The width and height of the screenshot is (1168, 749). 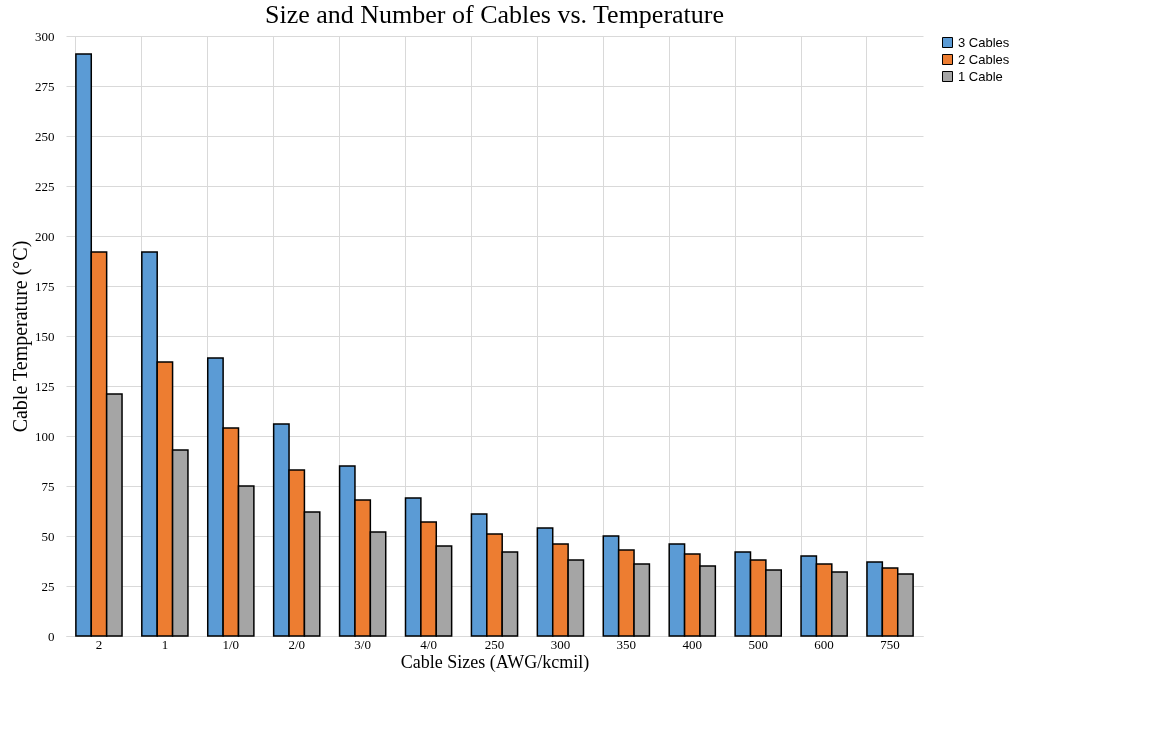 I want to click on chart-title: Size and Number of Cables vs. Temperature, so click(x=494, y=14).